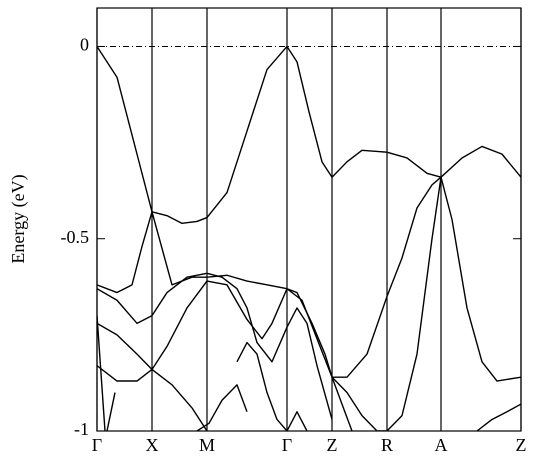 The image size is (538, 467). I want to click on y-axis-label: Energy (eV), so click(18, 218).